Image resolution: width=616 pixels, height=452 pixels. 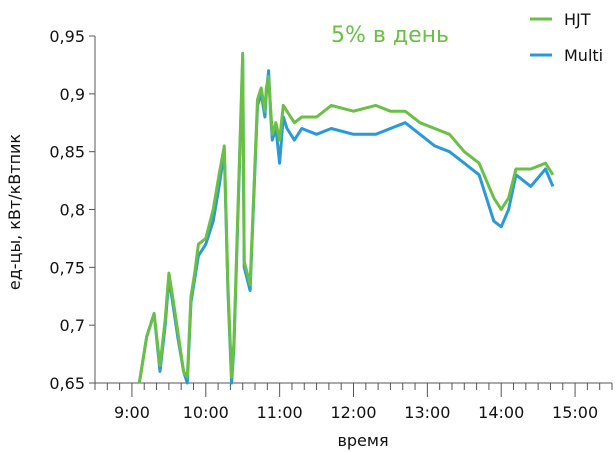 I want to click on x-tick-label: 9:00, so click(x=132, y=412).